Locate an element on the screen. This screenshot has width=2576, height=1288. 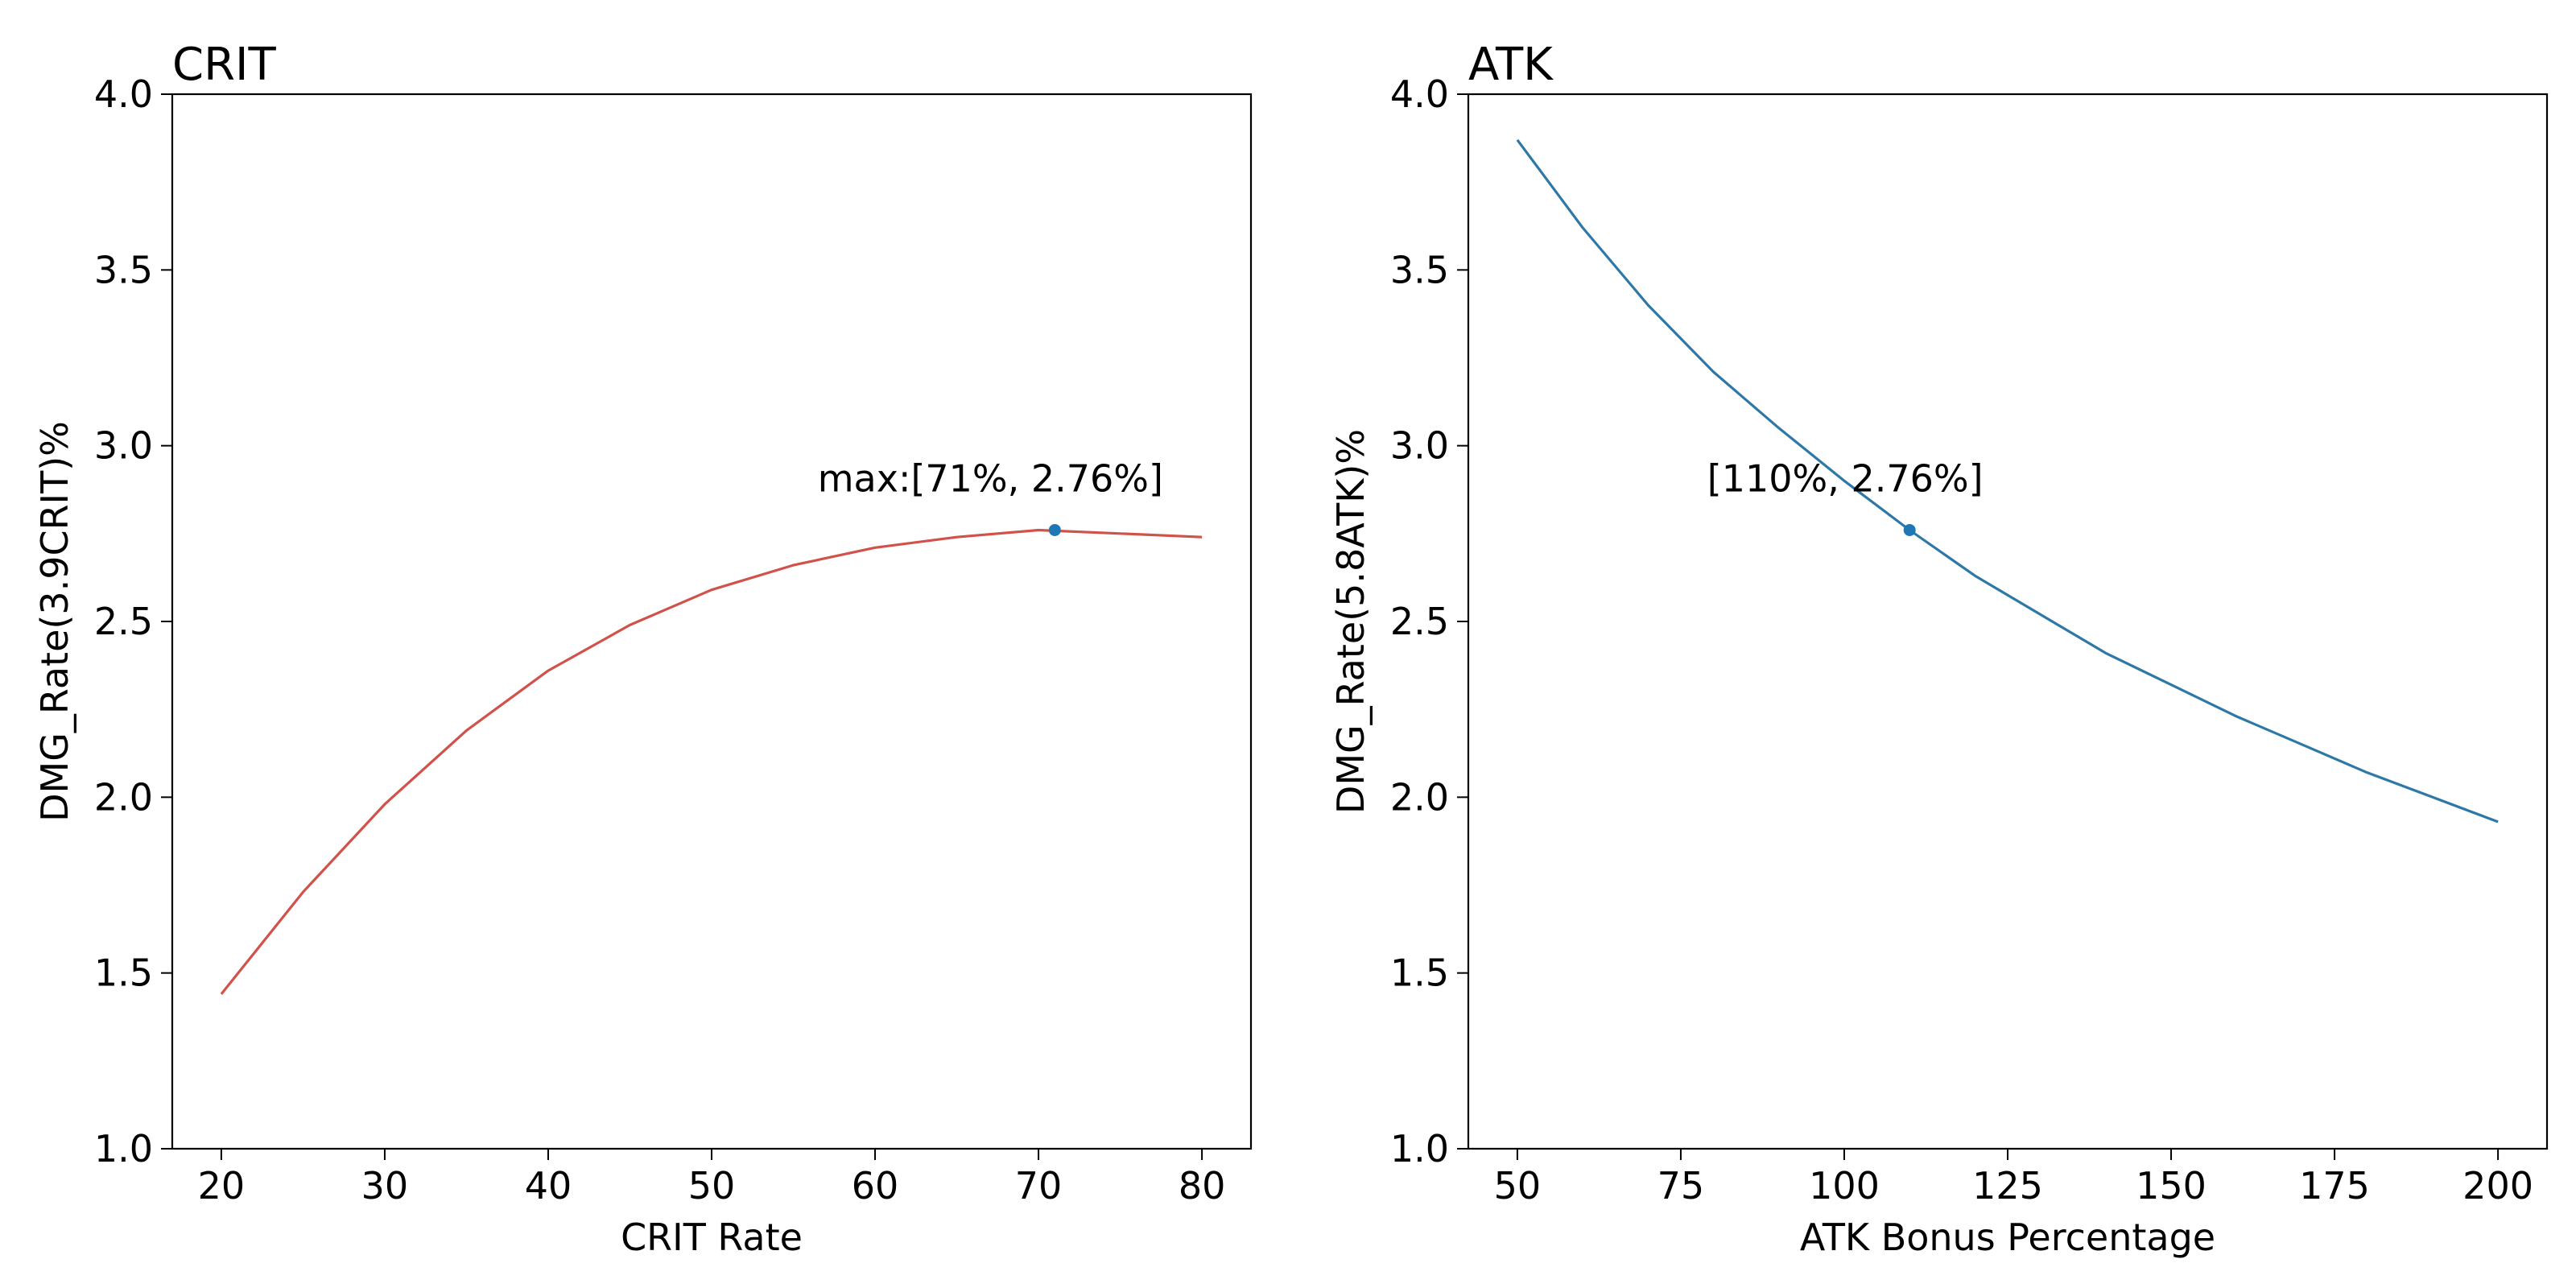
x-axis-label: CRIT Rate is located at coordinates (712, 1237).